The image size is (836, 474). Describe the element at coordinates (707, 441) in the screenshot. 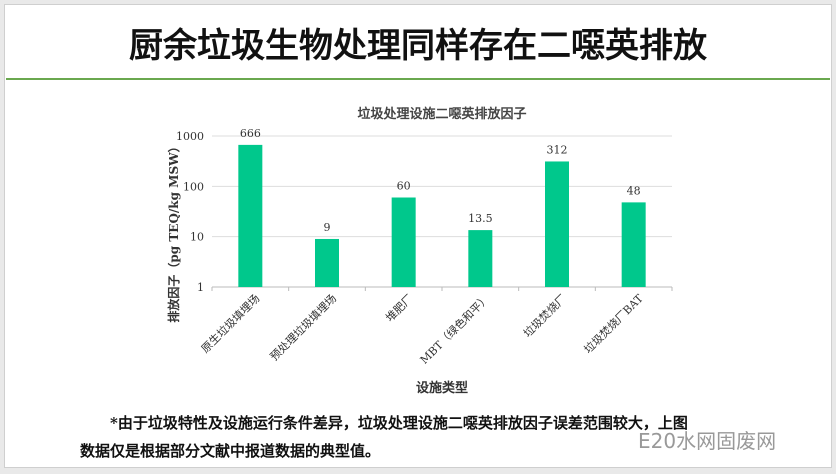

I see `watermark: E20水网固废网` at that location.